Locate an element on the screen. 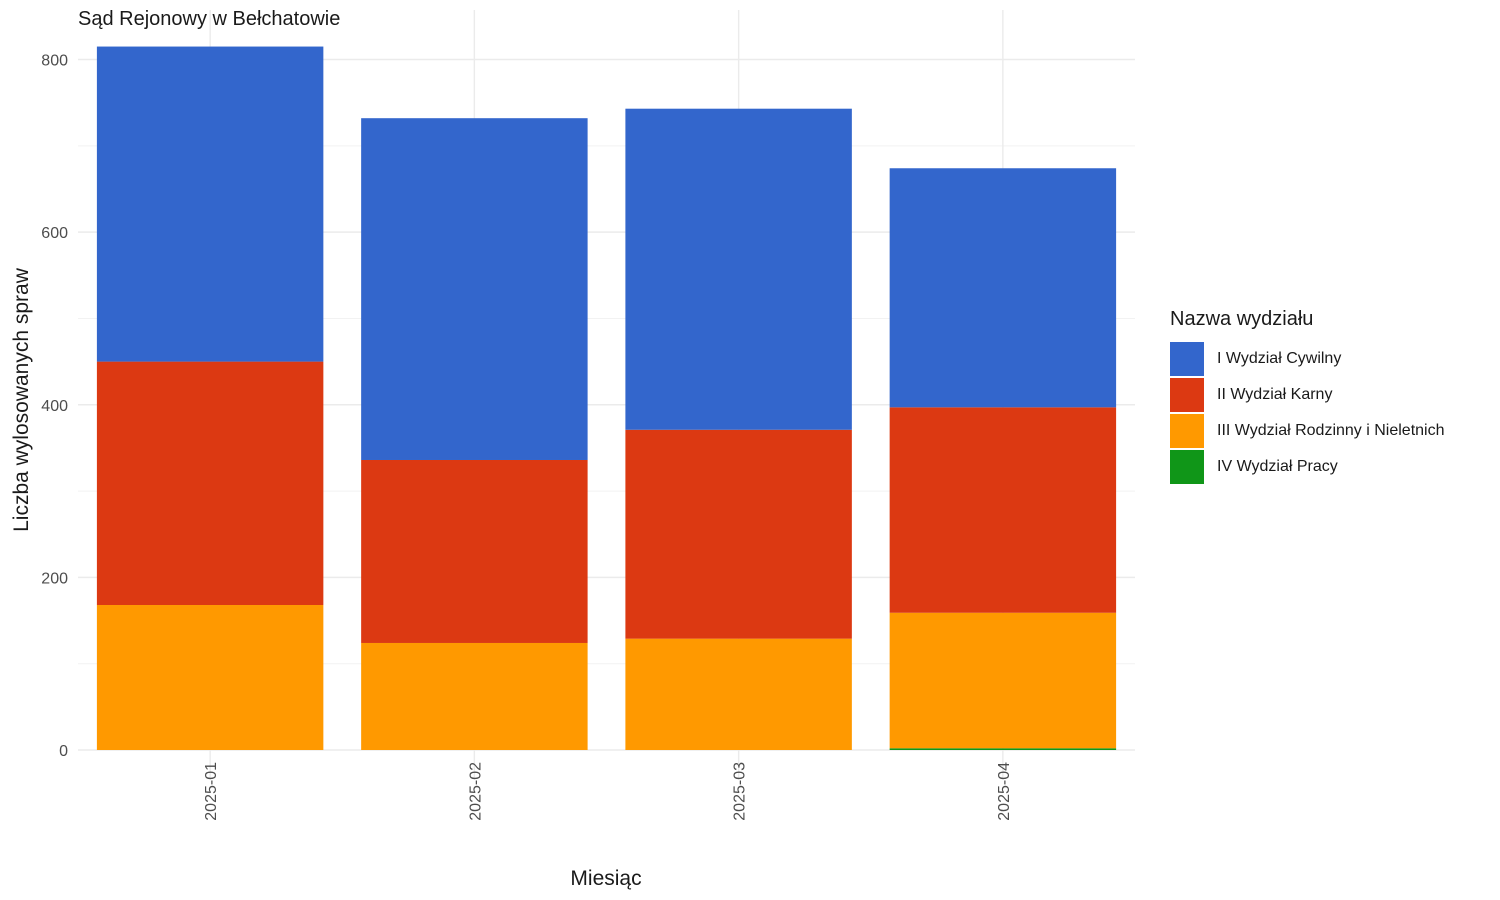 This screenshot has width=1500, height=900. y-tick-label: 0 is located at coordinates (63, 751).